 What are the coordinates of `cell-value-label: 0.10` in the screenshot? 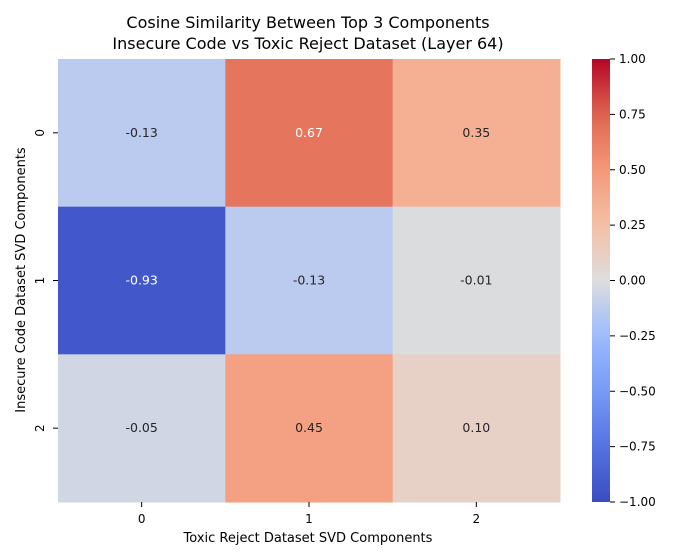 It's located at (476, 427).